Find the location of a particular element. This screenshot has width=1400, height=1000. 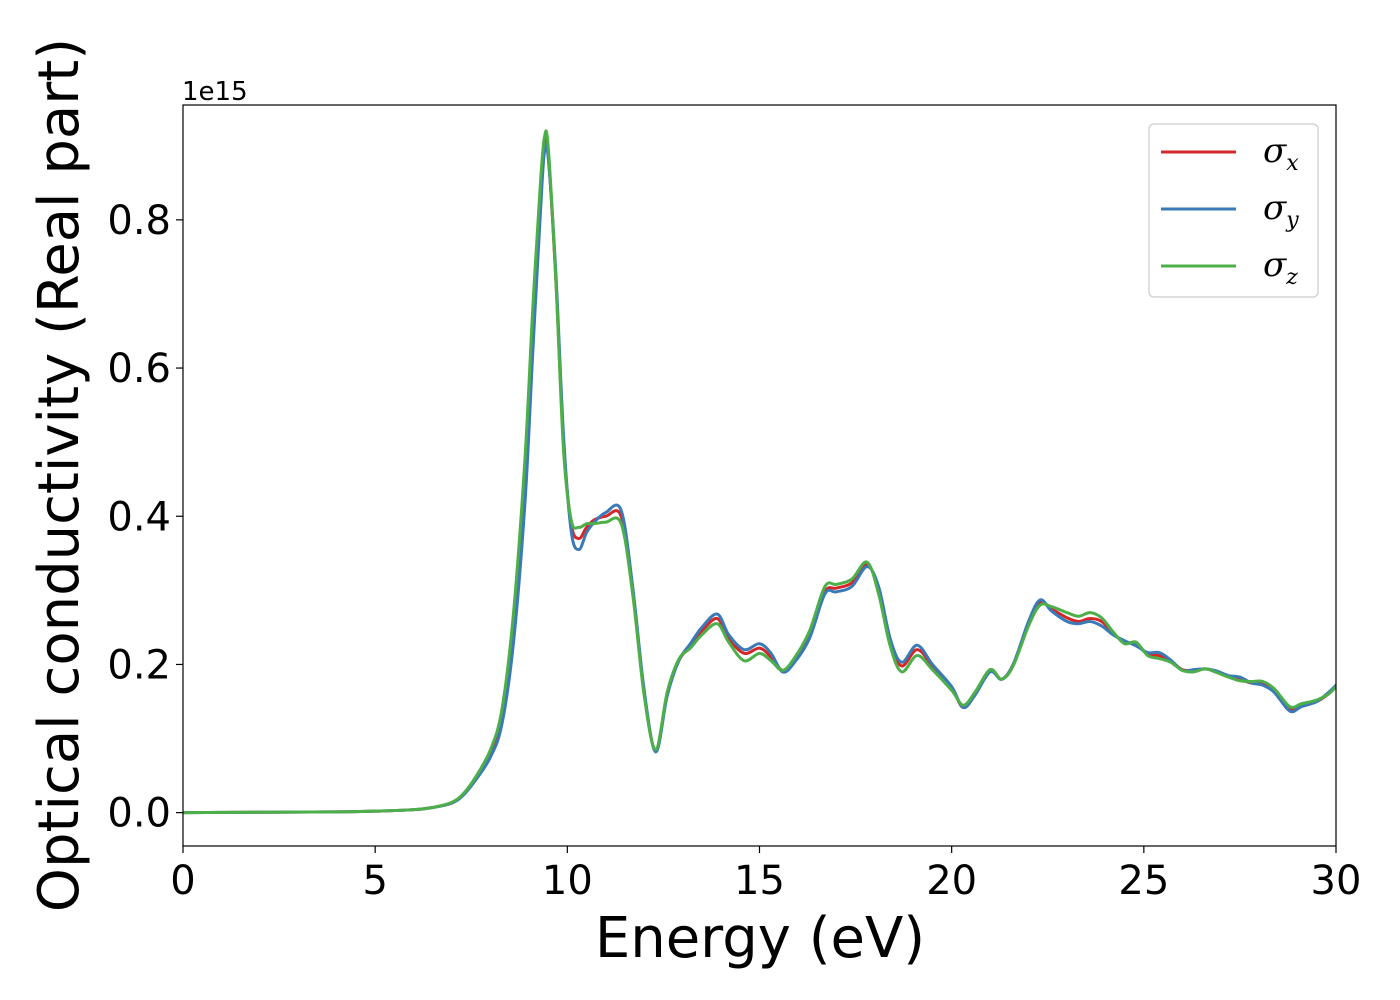

x-tick-label: 20 is located at coordinates (951, 881).